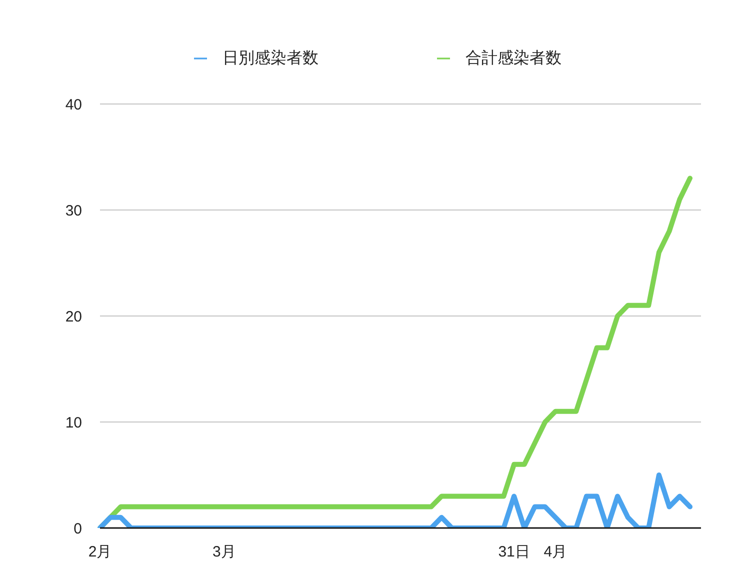 The width and height of the screenshot is (750, 582). Describe the element at coordinates (556, 552) in the screenshot. I see `x-tick-label: 4月` at that location.